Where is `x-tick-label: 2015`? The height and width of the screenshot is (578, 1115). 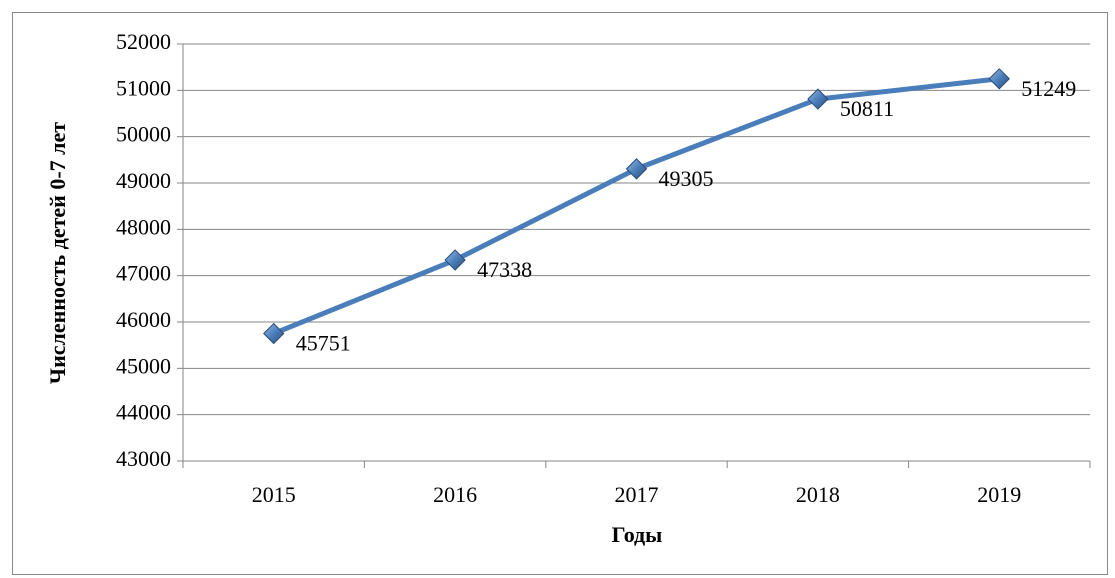 x-tick-label: 2015 is located at coordinates (274, 494).